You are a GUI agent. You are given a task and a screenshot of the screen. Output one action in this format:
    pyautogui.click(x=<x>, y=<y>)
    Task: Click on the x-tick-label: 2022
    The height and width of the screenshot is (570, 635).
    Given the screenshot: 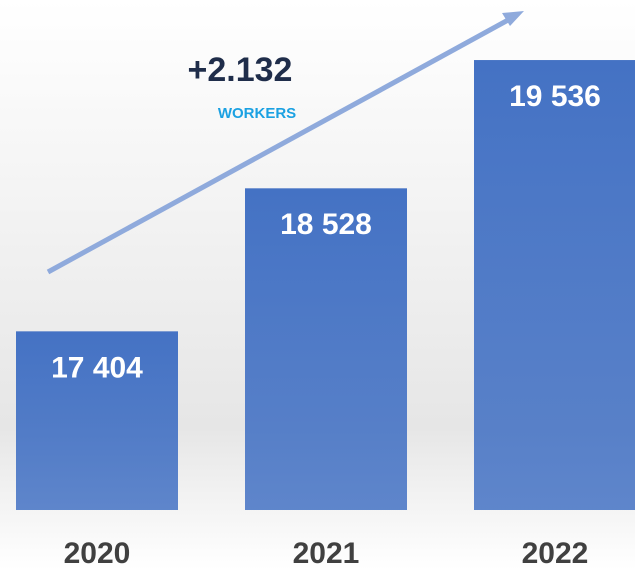 What is the action you would take?
    pyautogui.click(x=555, y=553)
    